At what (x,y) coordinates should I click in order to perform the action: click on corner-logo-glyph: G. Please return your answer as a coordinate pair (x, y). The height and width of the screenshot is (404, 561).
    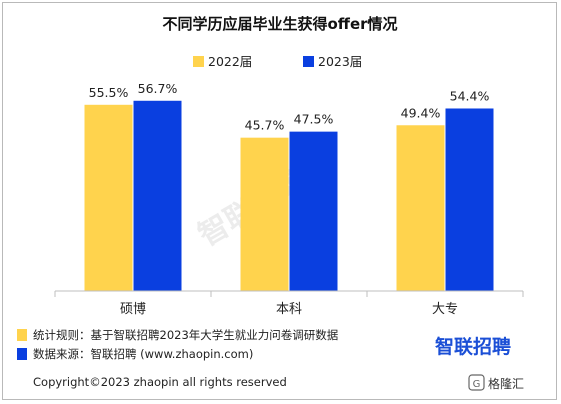
    Looking at the image, I should click on (477, 384).